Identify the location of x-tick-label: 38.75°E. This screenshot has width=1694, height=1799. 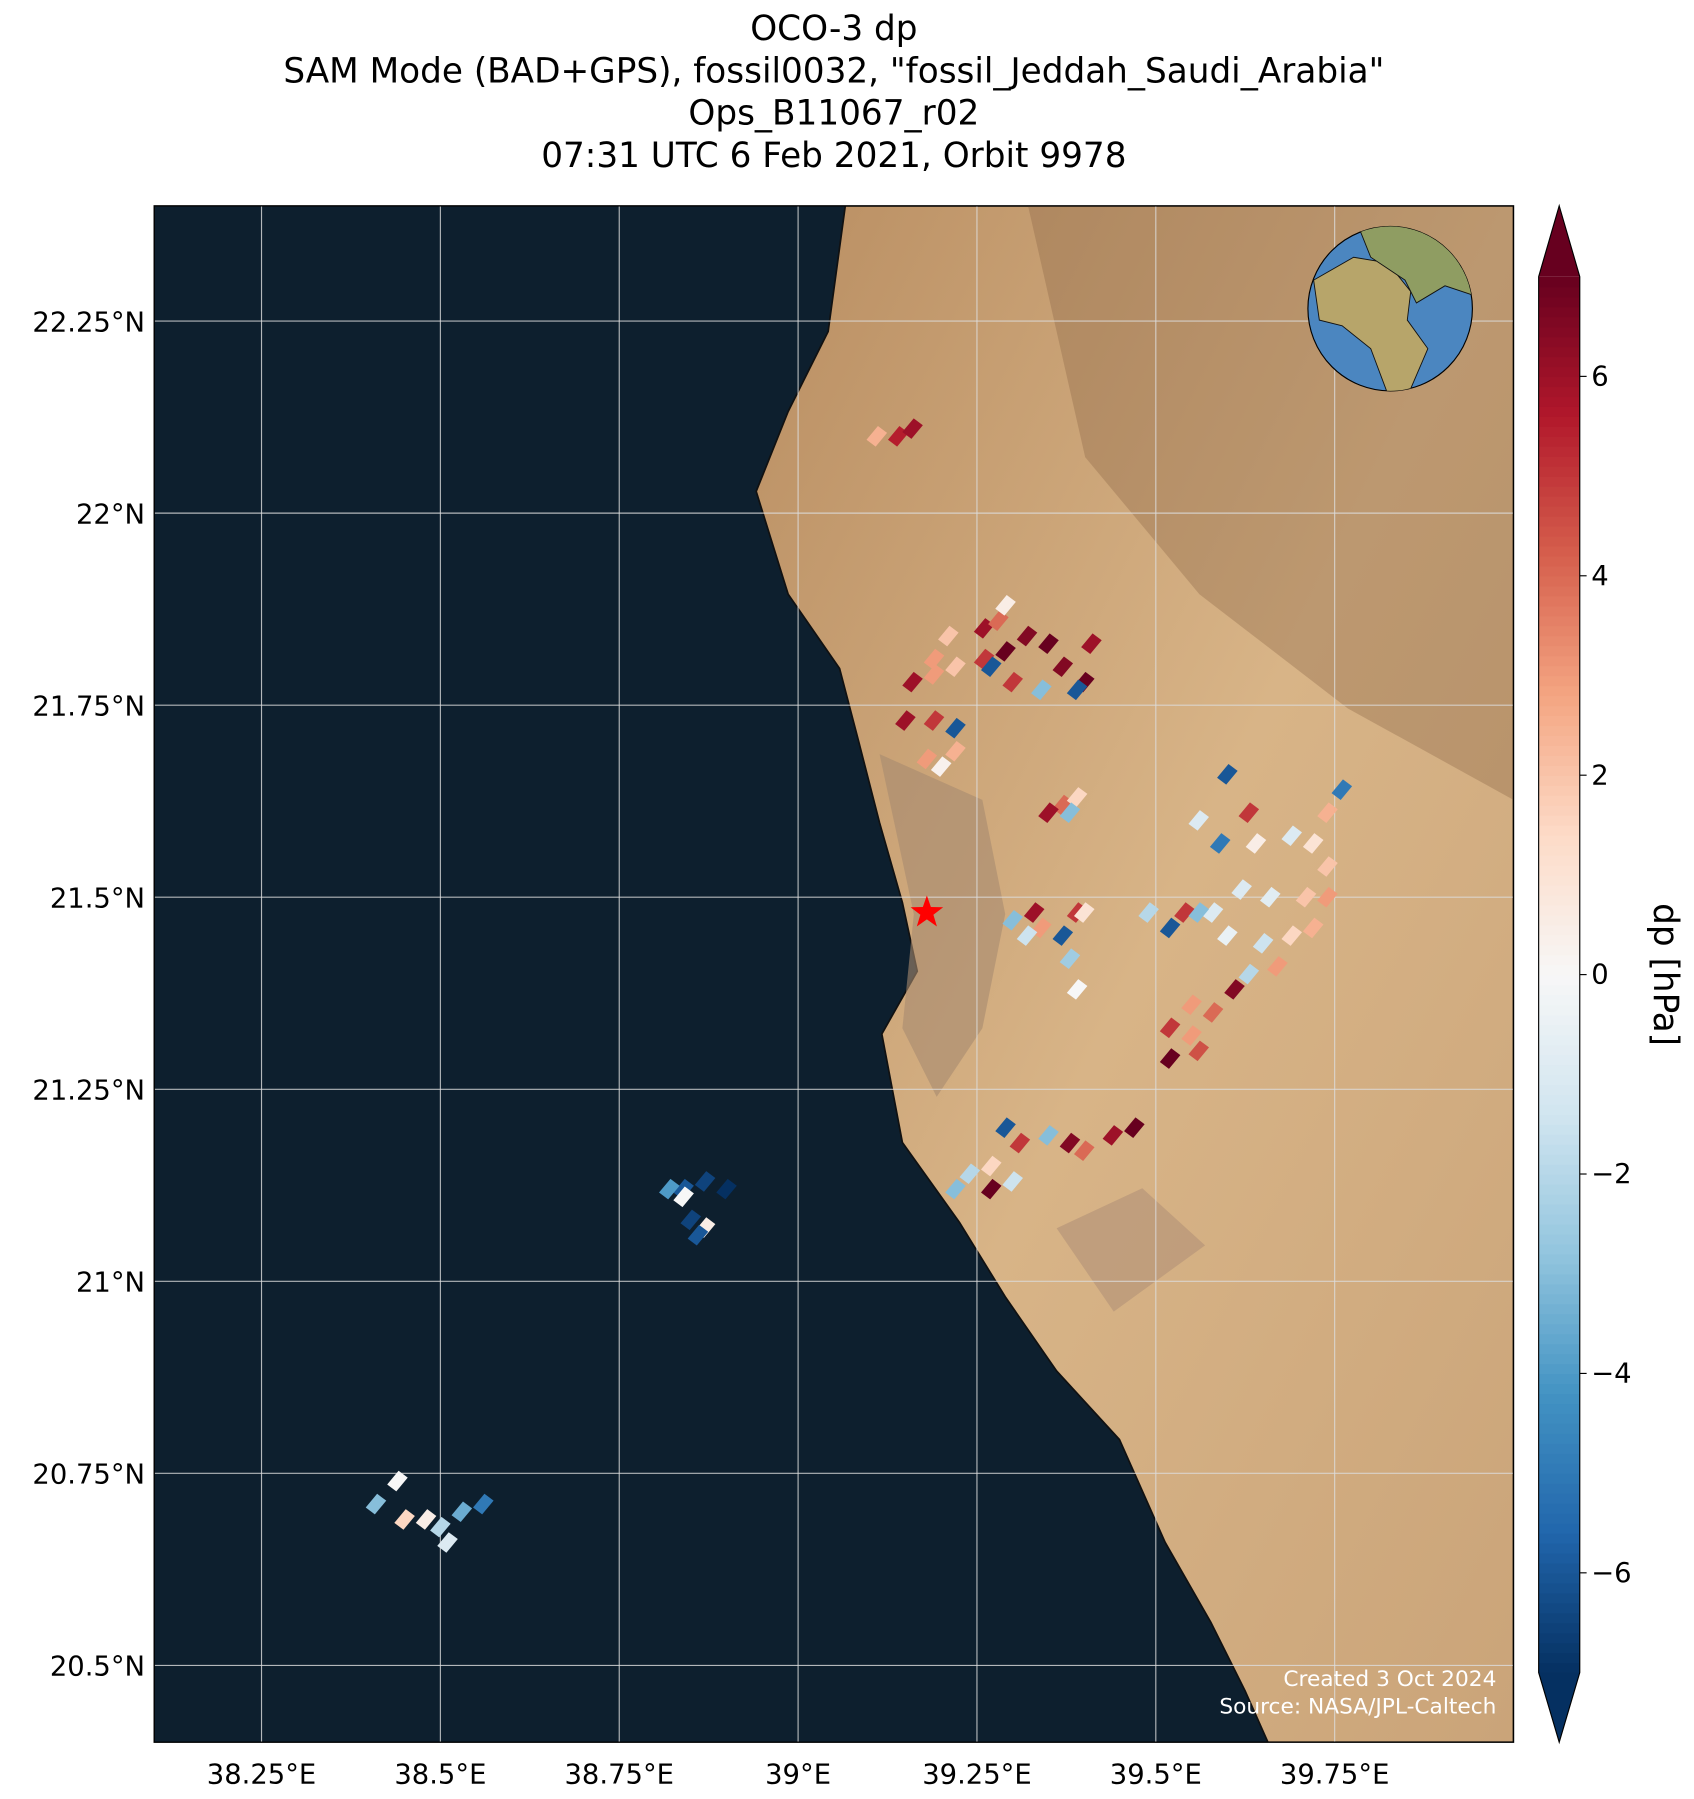
(618, 1774).